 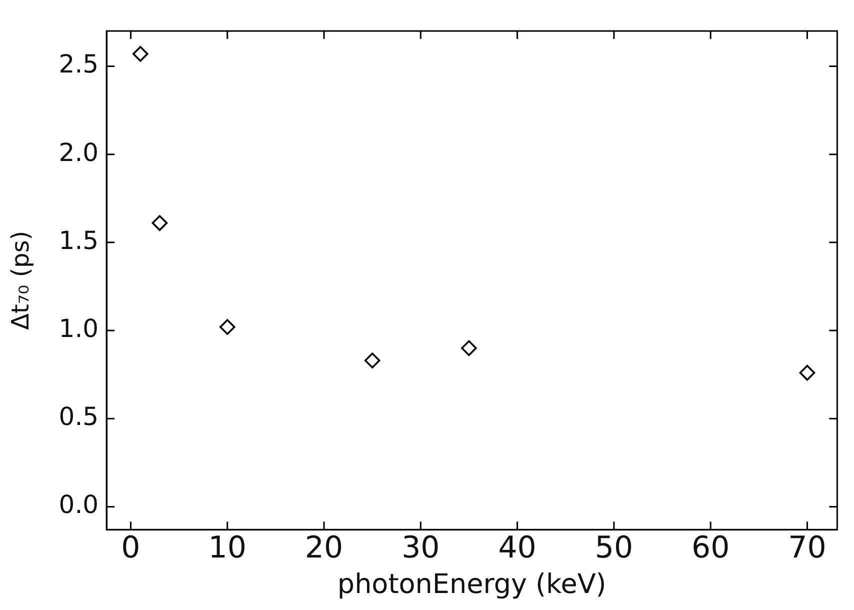 What do you see at coordinates (421, 548) in the screenshot?
I see `x-tick-label: 30` at bounding box center [421, 548].